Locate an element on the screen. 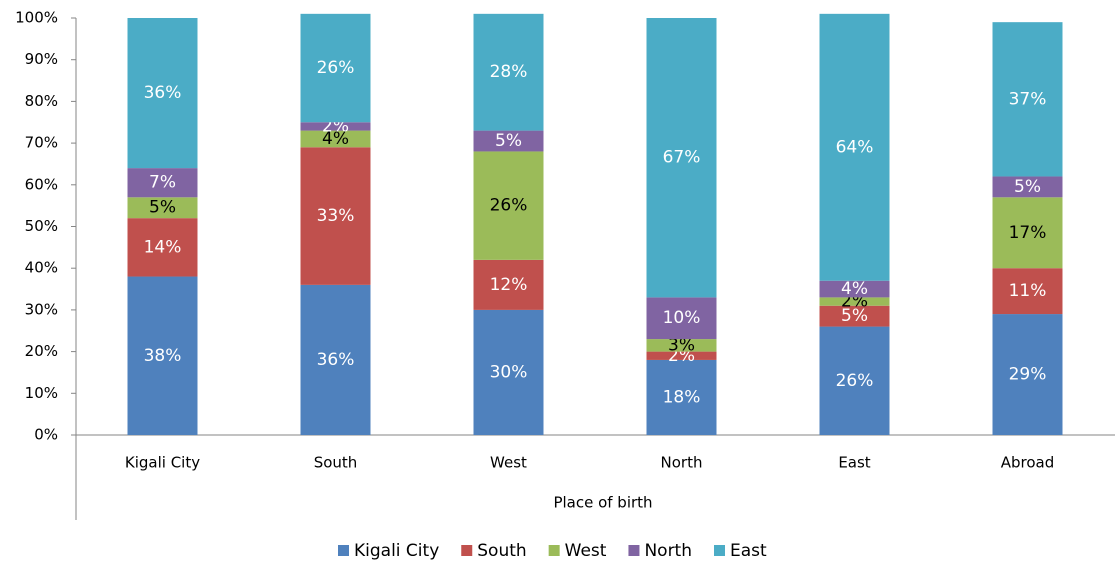  data-label: 17% is located at coordinates (1028, 233).